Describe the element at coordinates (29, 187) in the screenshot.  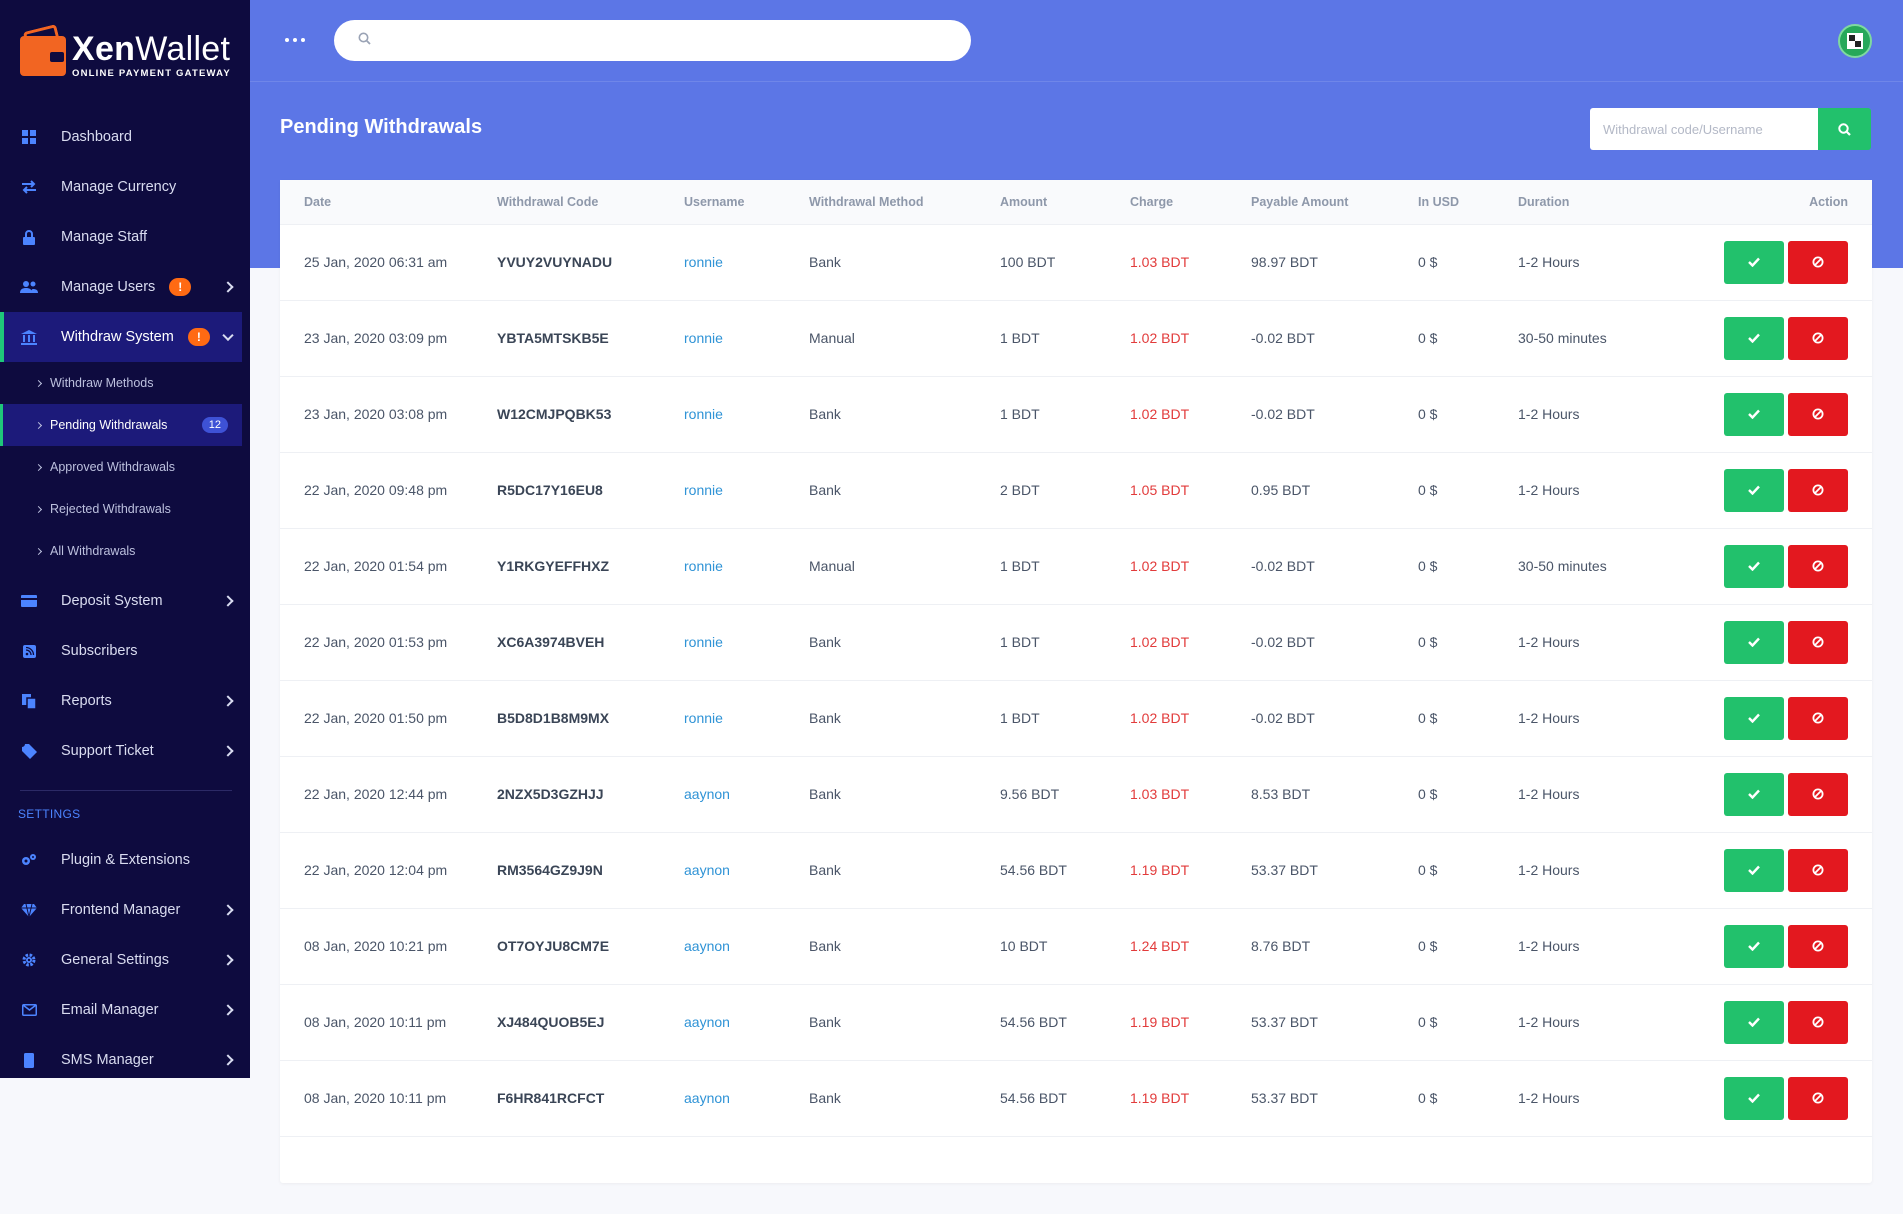
I see `exchange-icon` at that location.